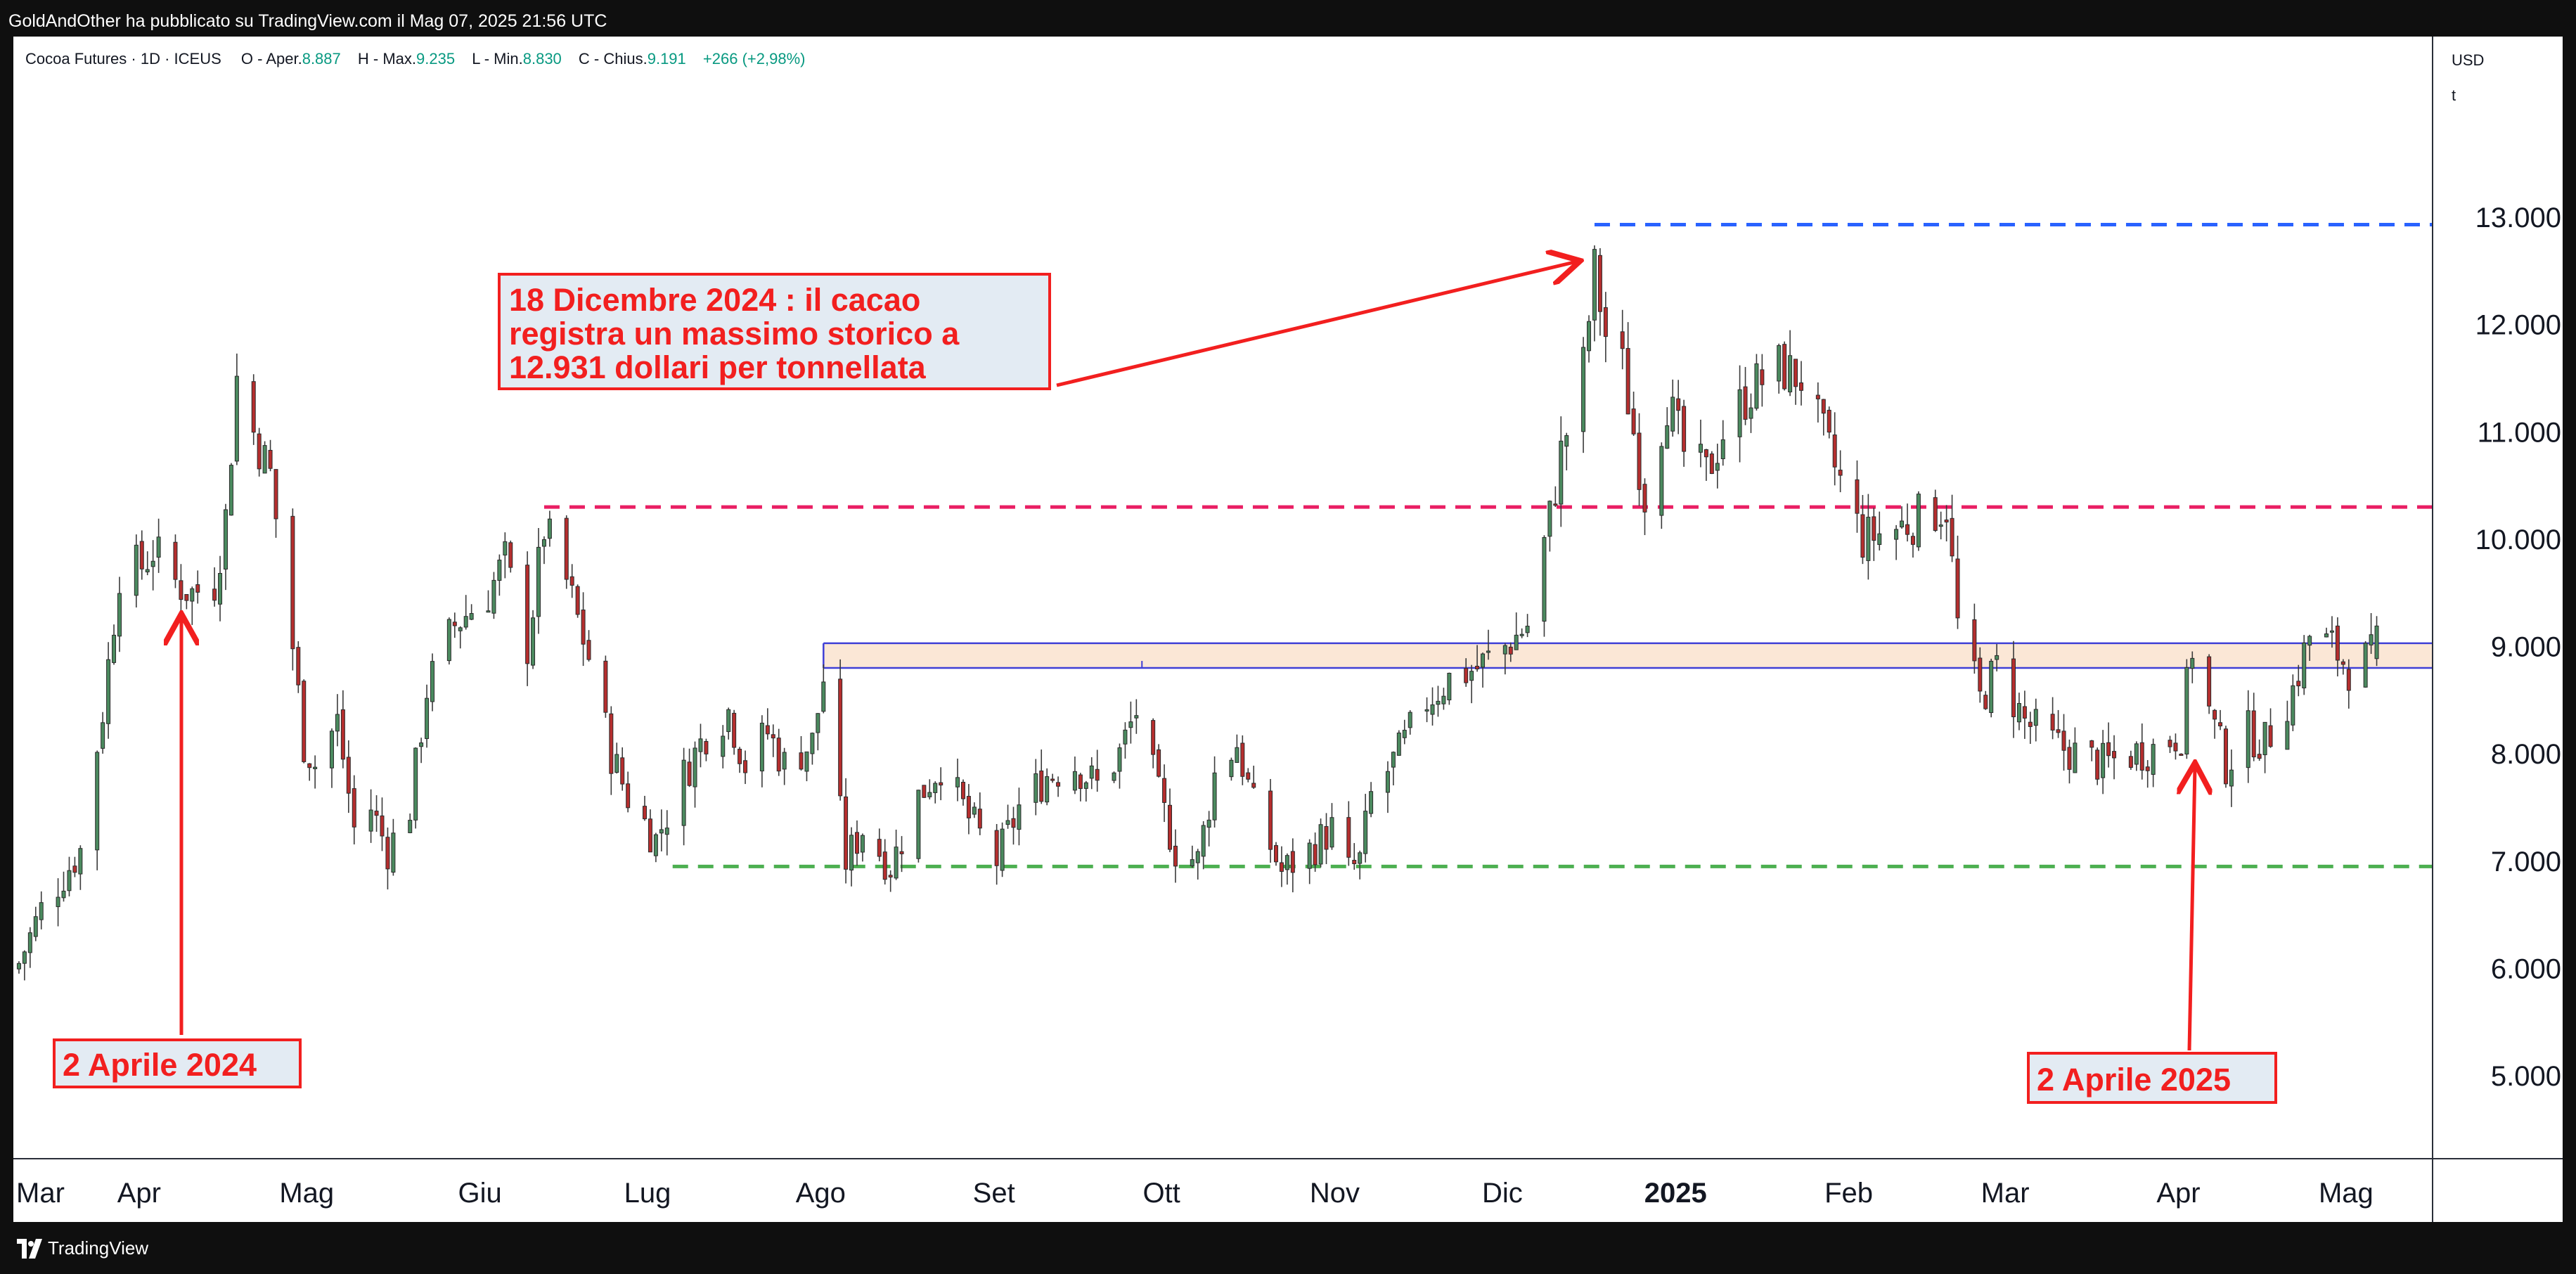  I want to click on time-tick-label: Apr, so click(139, 1193).